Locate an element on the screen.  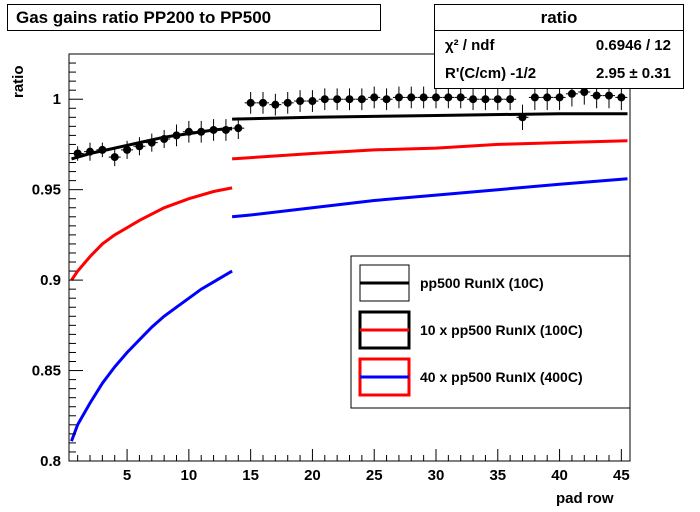
stats-row: χ² / ndf 0.6946 / 12 is located at coordinates (559, 45).